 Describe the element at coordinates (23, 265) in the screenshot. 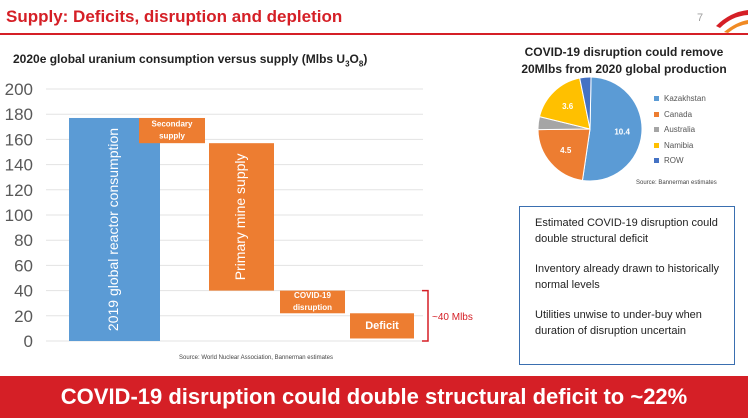

I see `y-tick-label: 60` at that location.